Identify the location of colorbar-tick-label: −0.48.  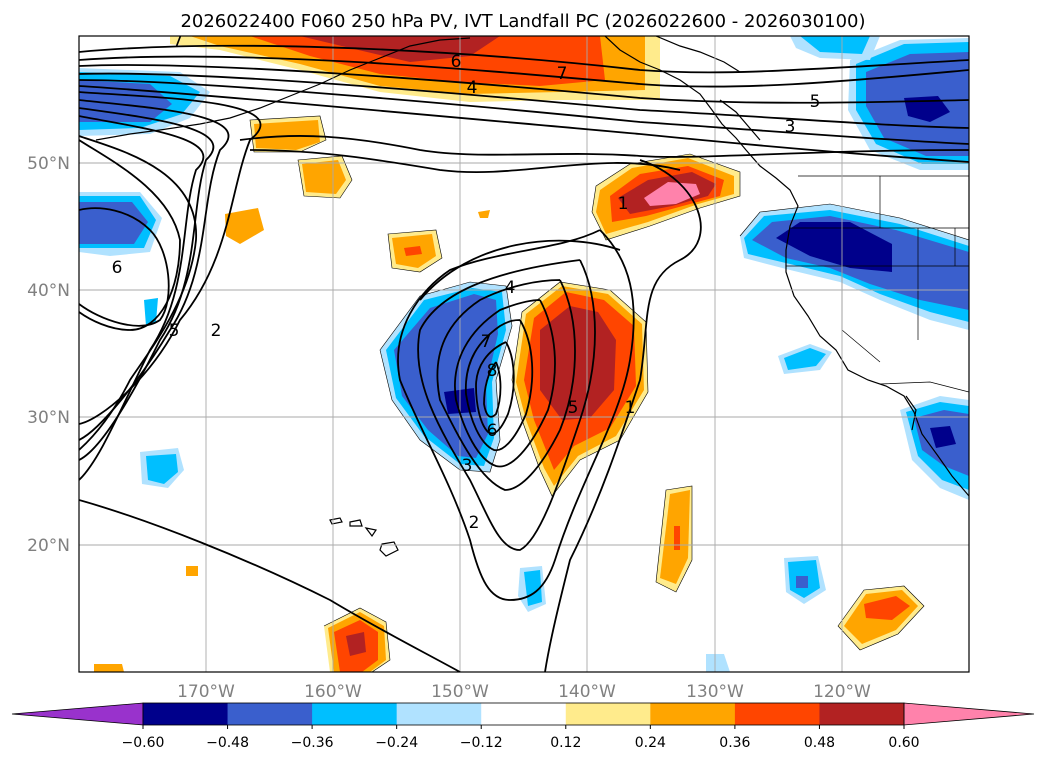
(227, 743).